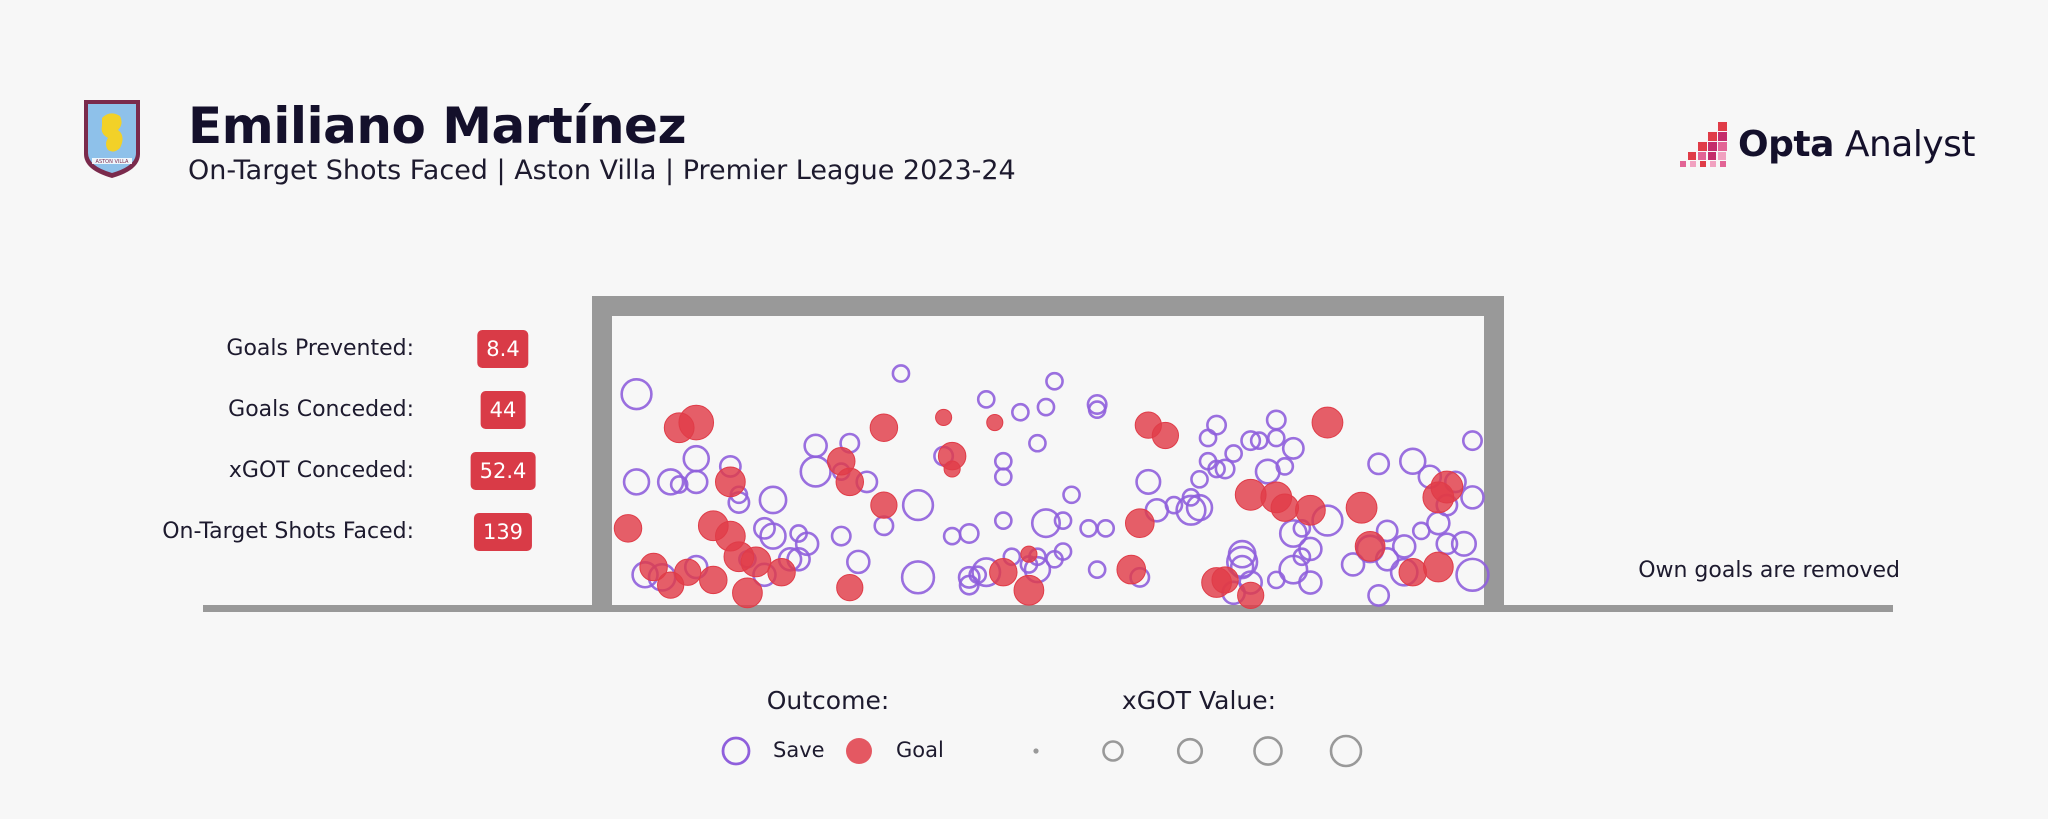 The height and width of the screenshot is (819, 2048). What do you see at coordinates (321, 470) in the screenshot?
I see `stat-label: xGOT Conceded:` at bounding box center [321, 470].